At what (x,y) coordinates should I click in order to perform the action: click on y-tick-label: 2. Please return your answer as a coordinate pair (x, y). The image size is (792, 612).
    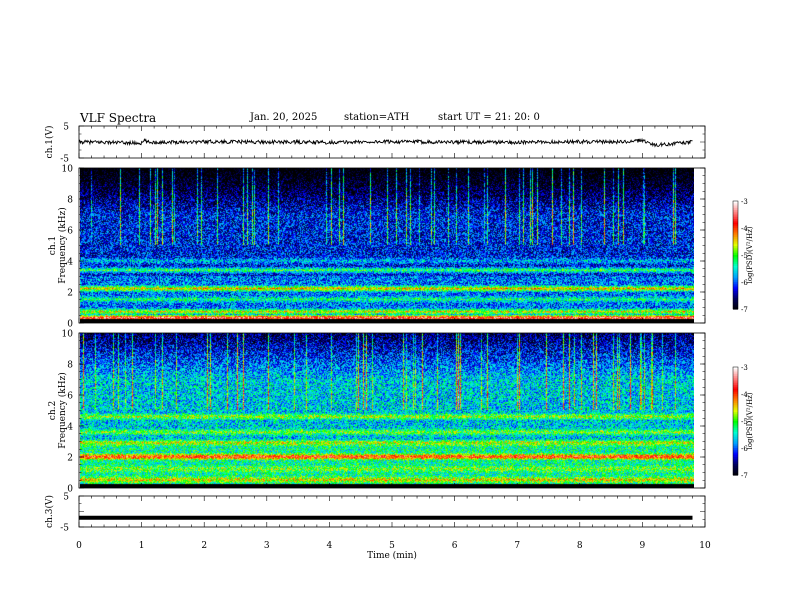
    Looking at the image, I should click on (70, 294).